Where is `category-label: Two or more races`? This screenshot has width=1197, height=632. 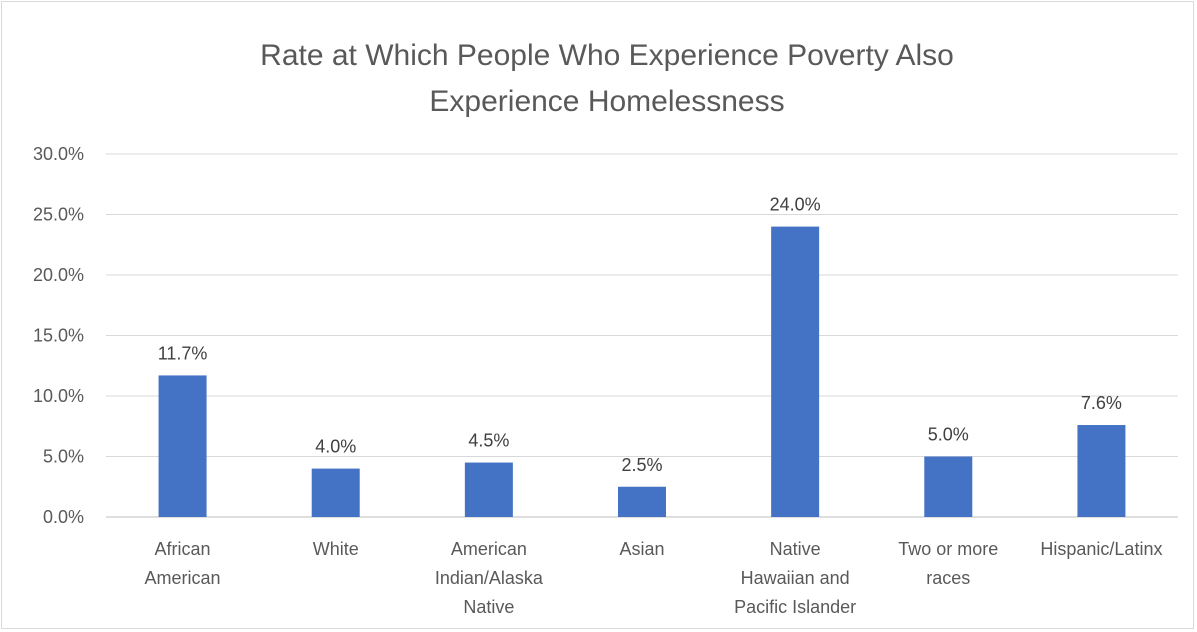 category-label: Two or more races is located at coordinates (948, 563).